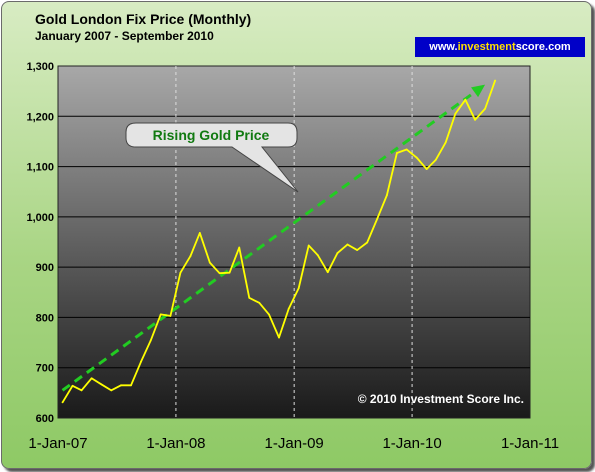  I want to click on brand-suffix: score.com, so click(543, 47).